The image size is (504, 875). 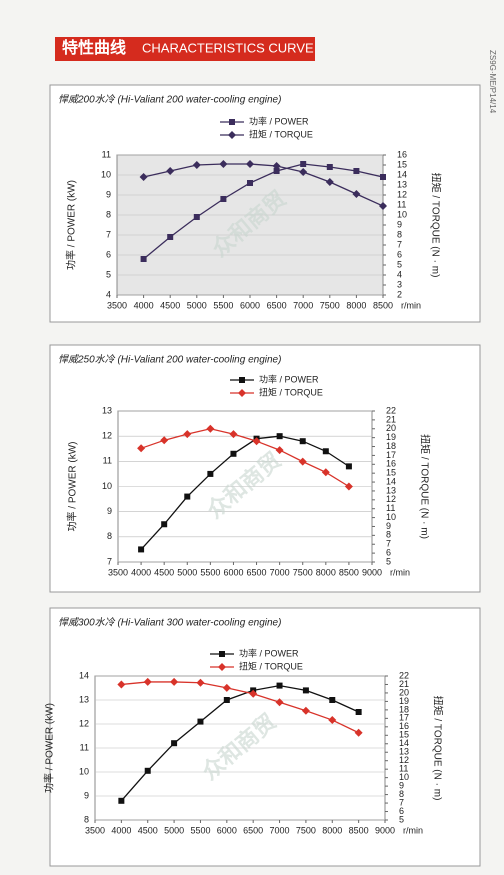 I want to click on y2-tick-label: 21, so click(x=391, y=419).